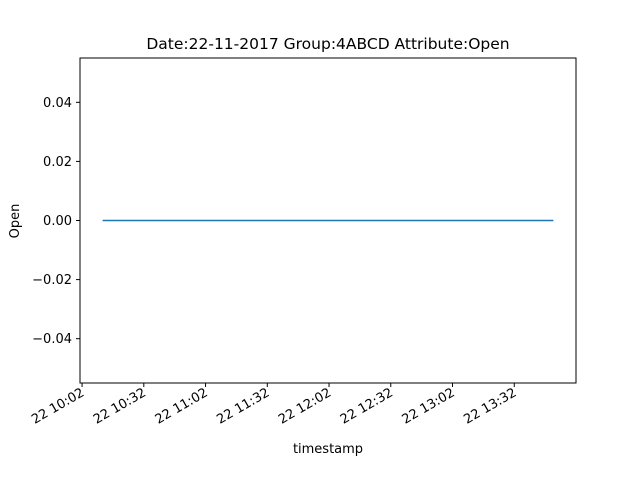  What do you see at coordinates (367, 406) in the screenshot?
I see `x-tick-label: 22 12:32` at bounding box center [367, 406].